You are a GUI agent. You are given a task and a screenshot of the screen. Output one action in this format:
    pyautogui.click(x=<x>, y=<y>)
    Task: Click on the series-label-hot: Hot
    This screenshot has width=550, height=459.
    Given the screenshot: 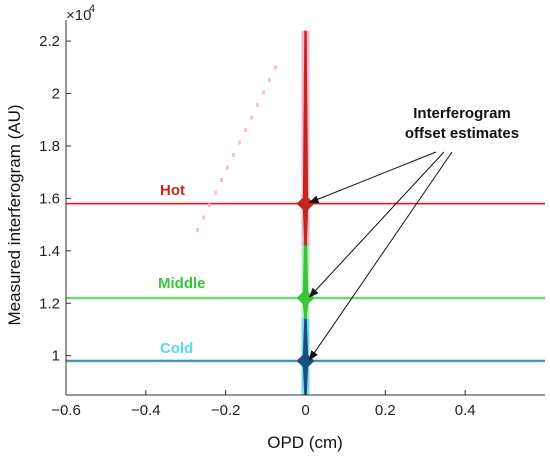 What is the action you would take?
    pyautogui.click(x=172, y=190)
    